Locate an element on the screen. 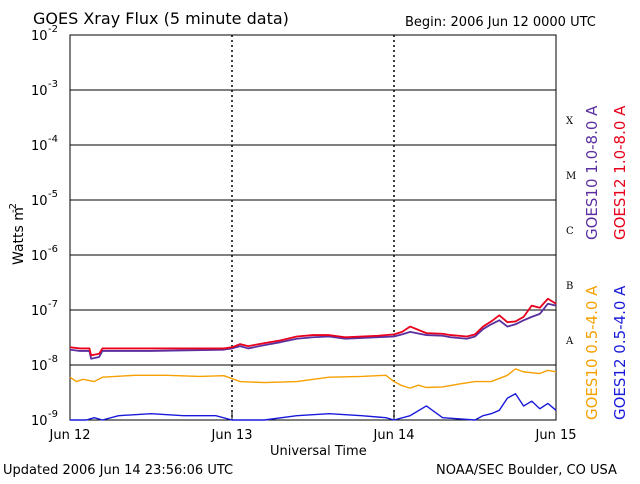 This screenshot has height=484, width=640. y-tick-label-exponent: -7 is located at coordinates (53, 304).